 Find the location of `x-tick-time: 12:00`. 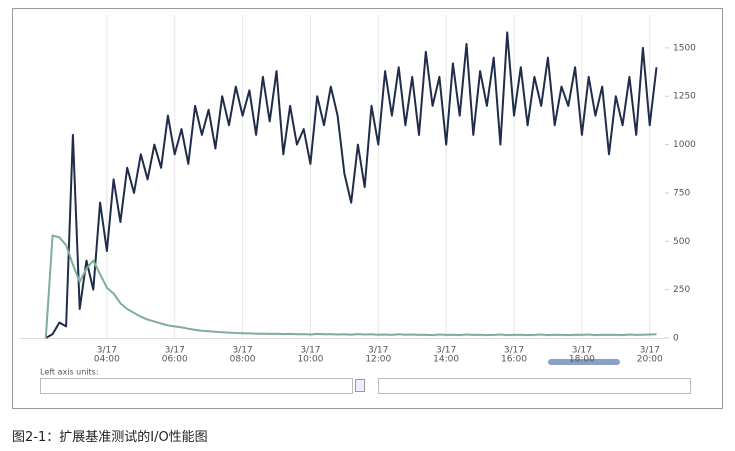

x-tick-time: 12:00 is located at coordinates (378, 360).